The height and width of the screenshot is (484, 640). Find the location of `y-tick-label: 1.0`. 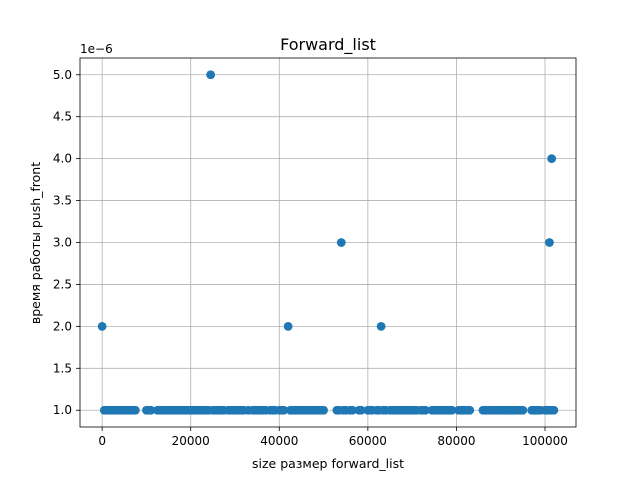

y-tick-label: 1.0 is located at coordinates (62, 410).